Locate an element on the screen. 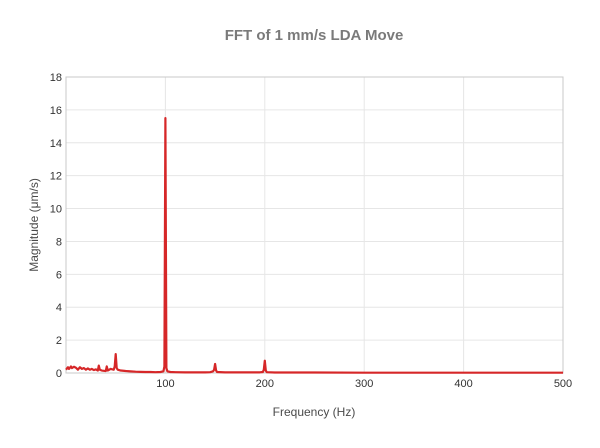 The image size is (600, 448). y-tick-label: 0 is located at coordinates (59, 374).